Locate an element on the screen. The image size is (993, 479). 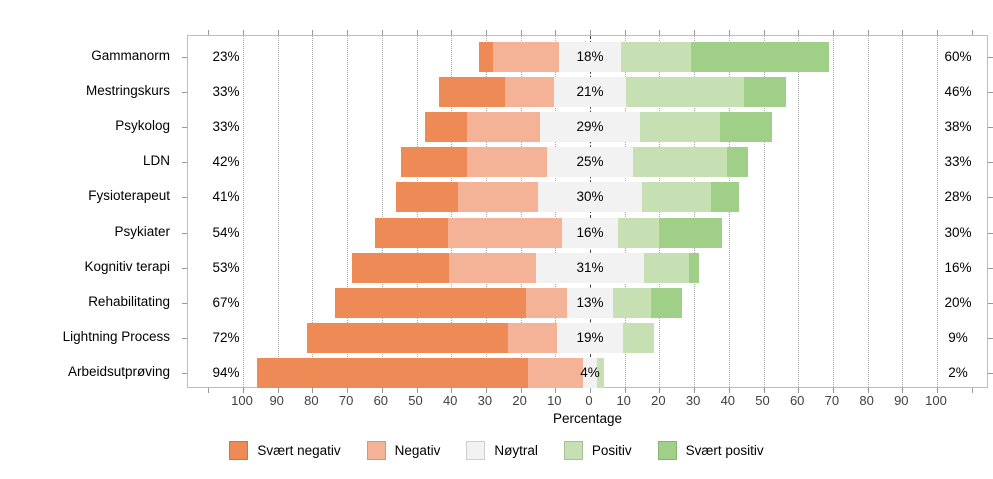
x-tick-label: 40 is located at coordinates (450, 400).